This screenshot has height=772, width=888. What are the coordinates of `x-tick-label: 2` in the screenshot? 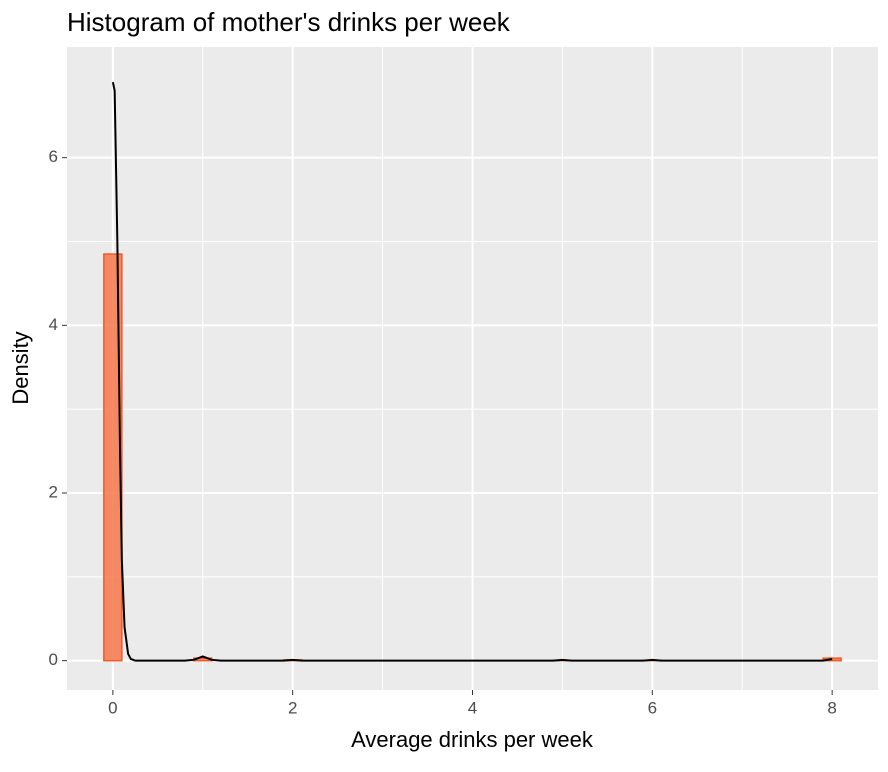 It's located at (292, 707).